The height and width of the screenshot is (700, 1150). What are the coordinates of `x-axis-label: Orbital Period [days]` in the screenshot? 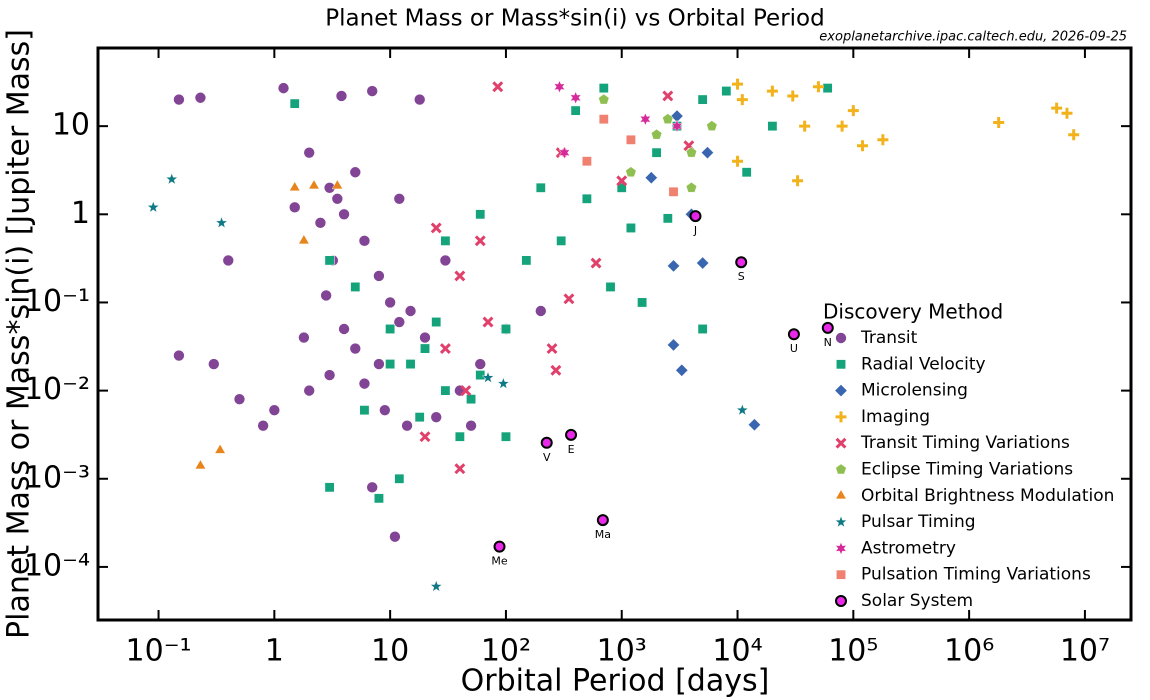 It's located at (615, 681).